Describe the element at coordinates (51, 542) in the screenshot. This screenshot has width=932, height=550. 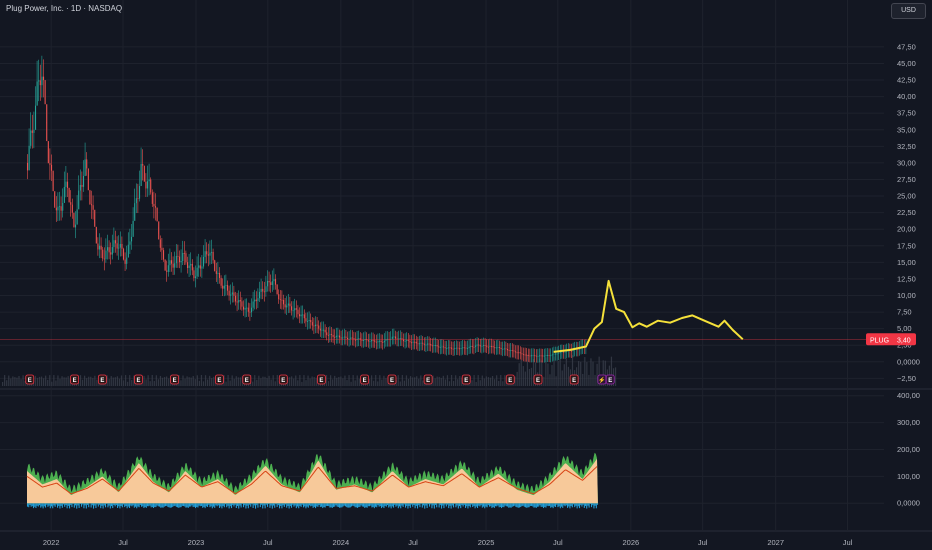
I see `x-tick-label: 2022` at that location.